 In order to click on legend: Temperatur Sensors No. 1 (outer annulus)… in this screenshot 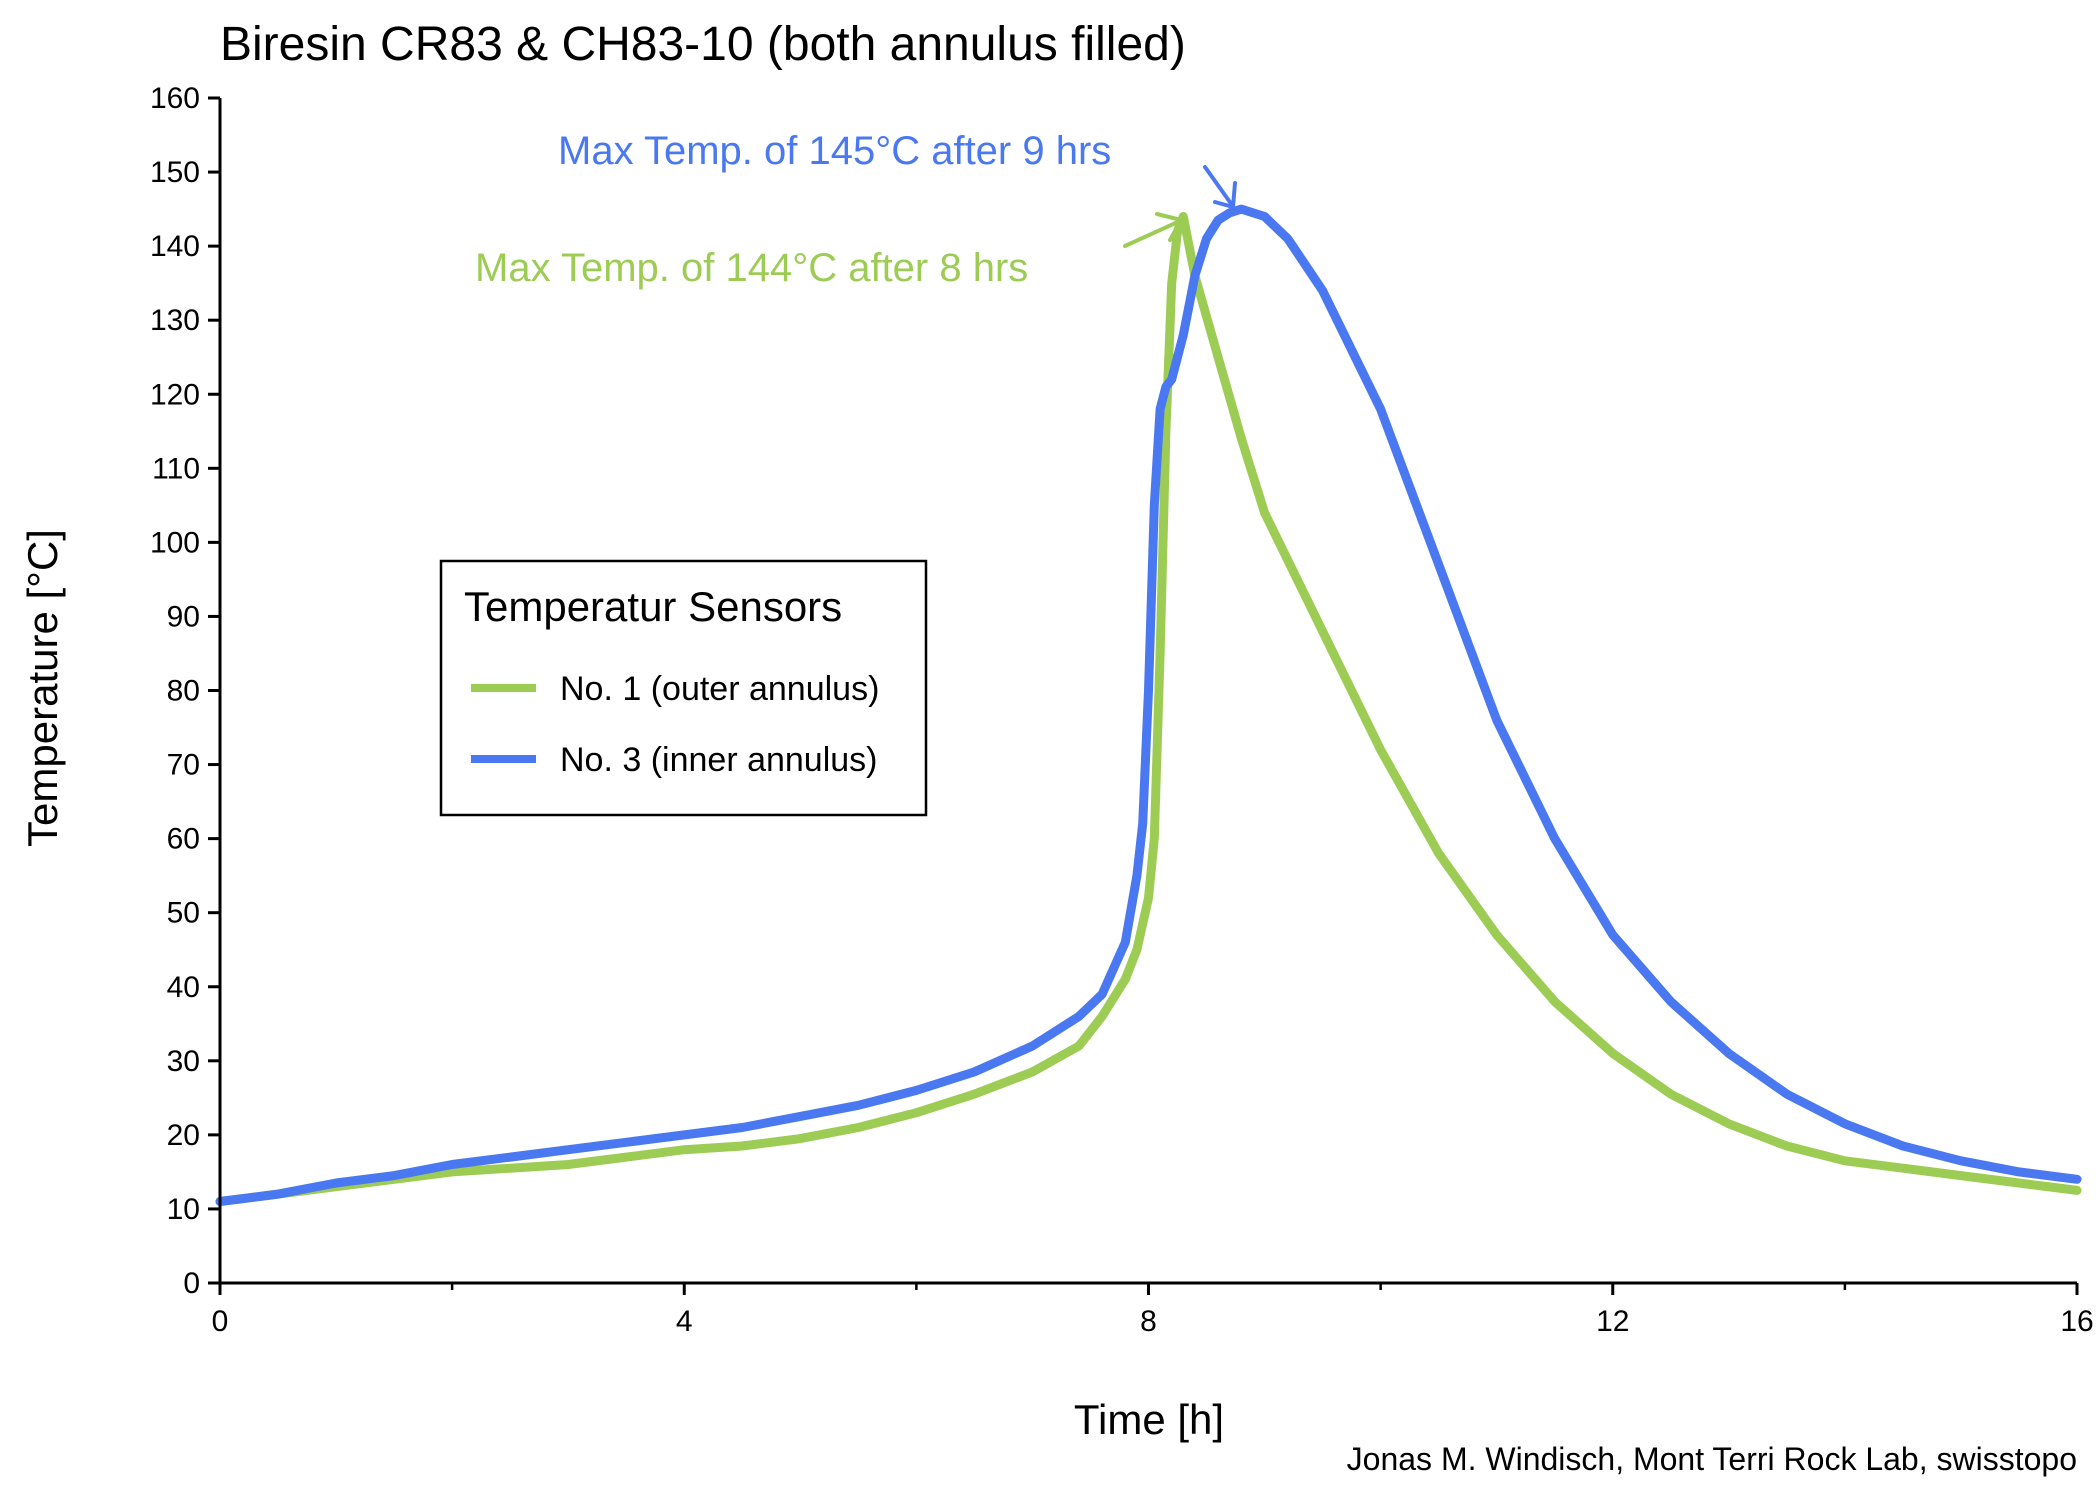, I will do `click(683, 688)`.